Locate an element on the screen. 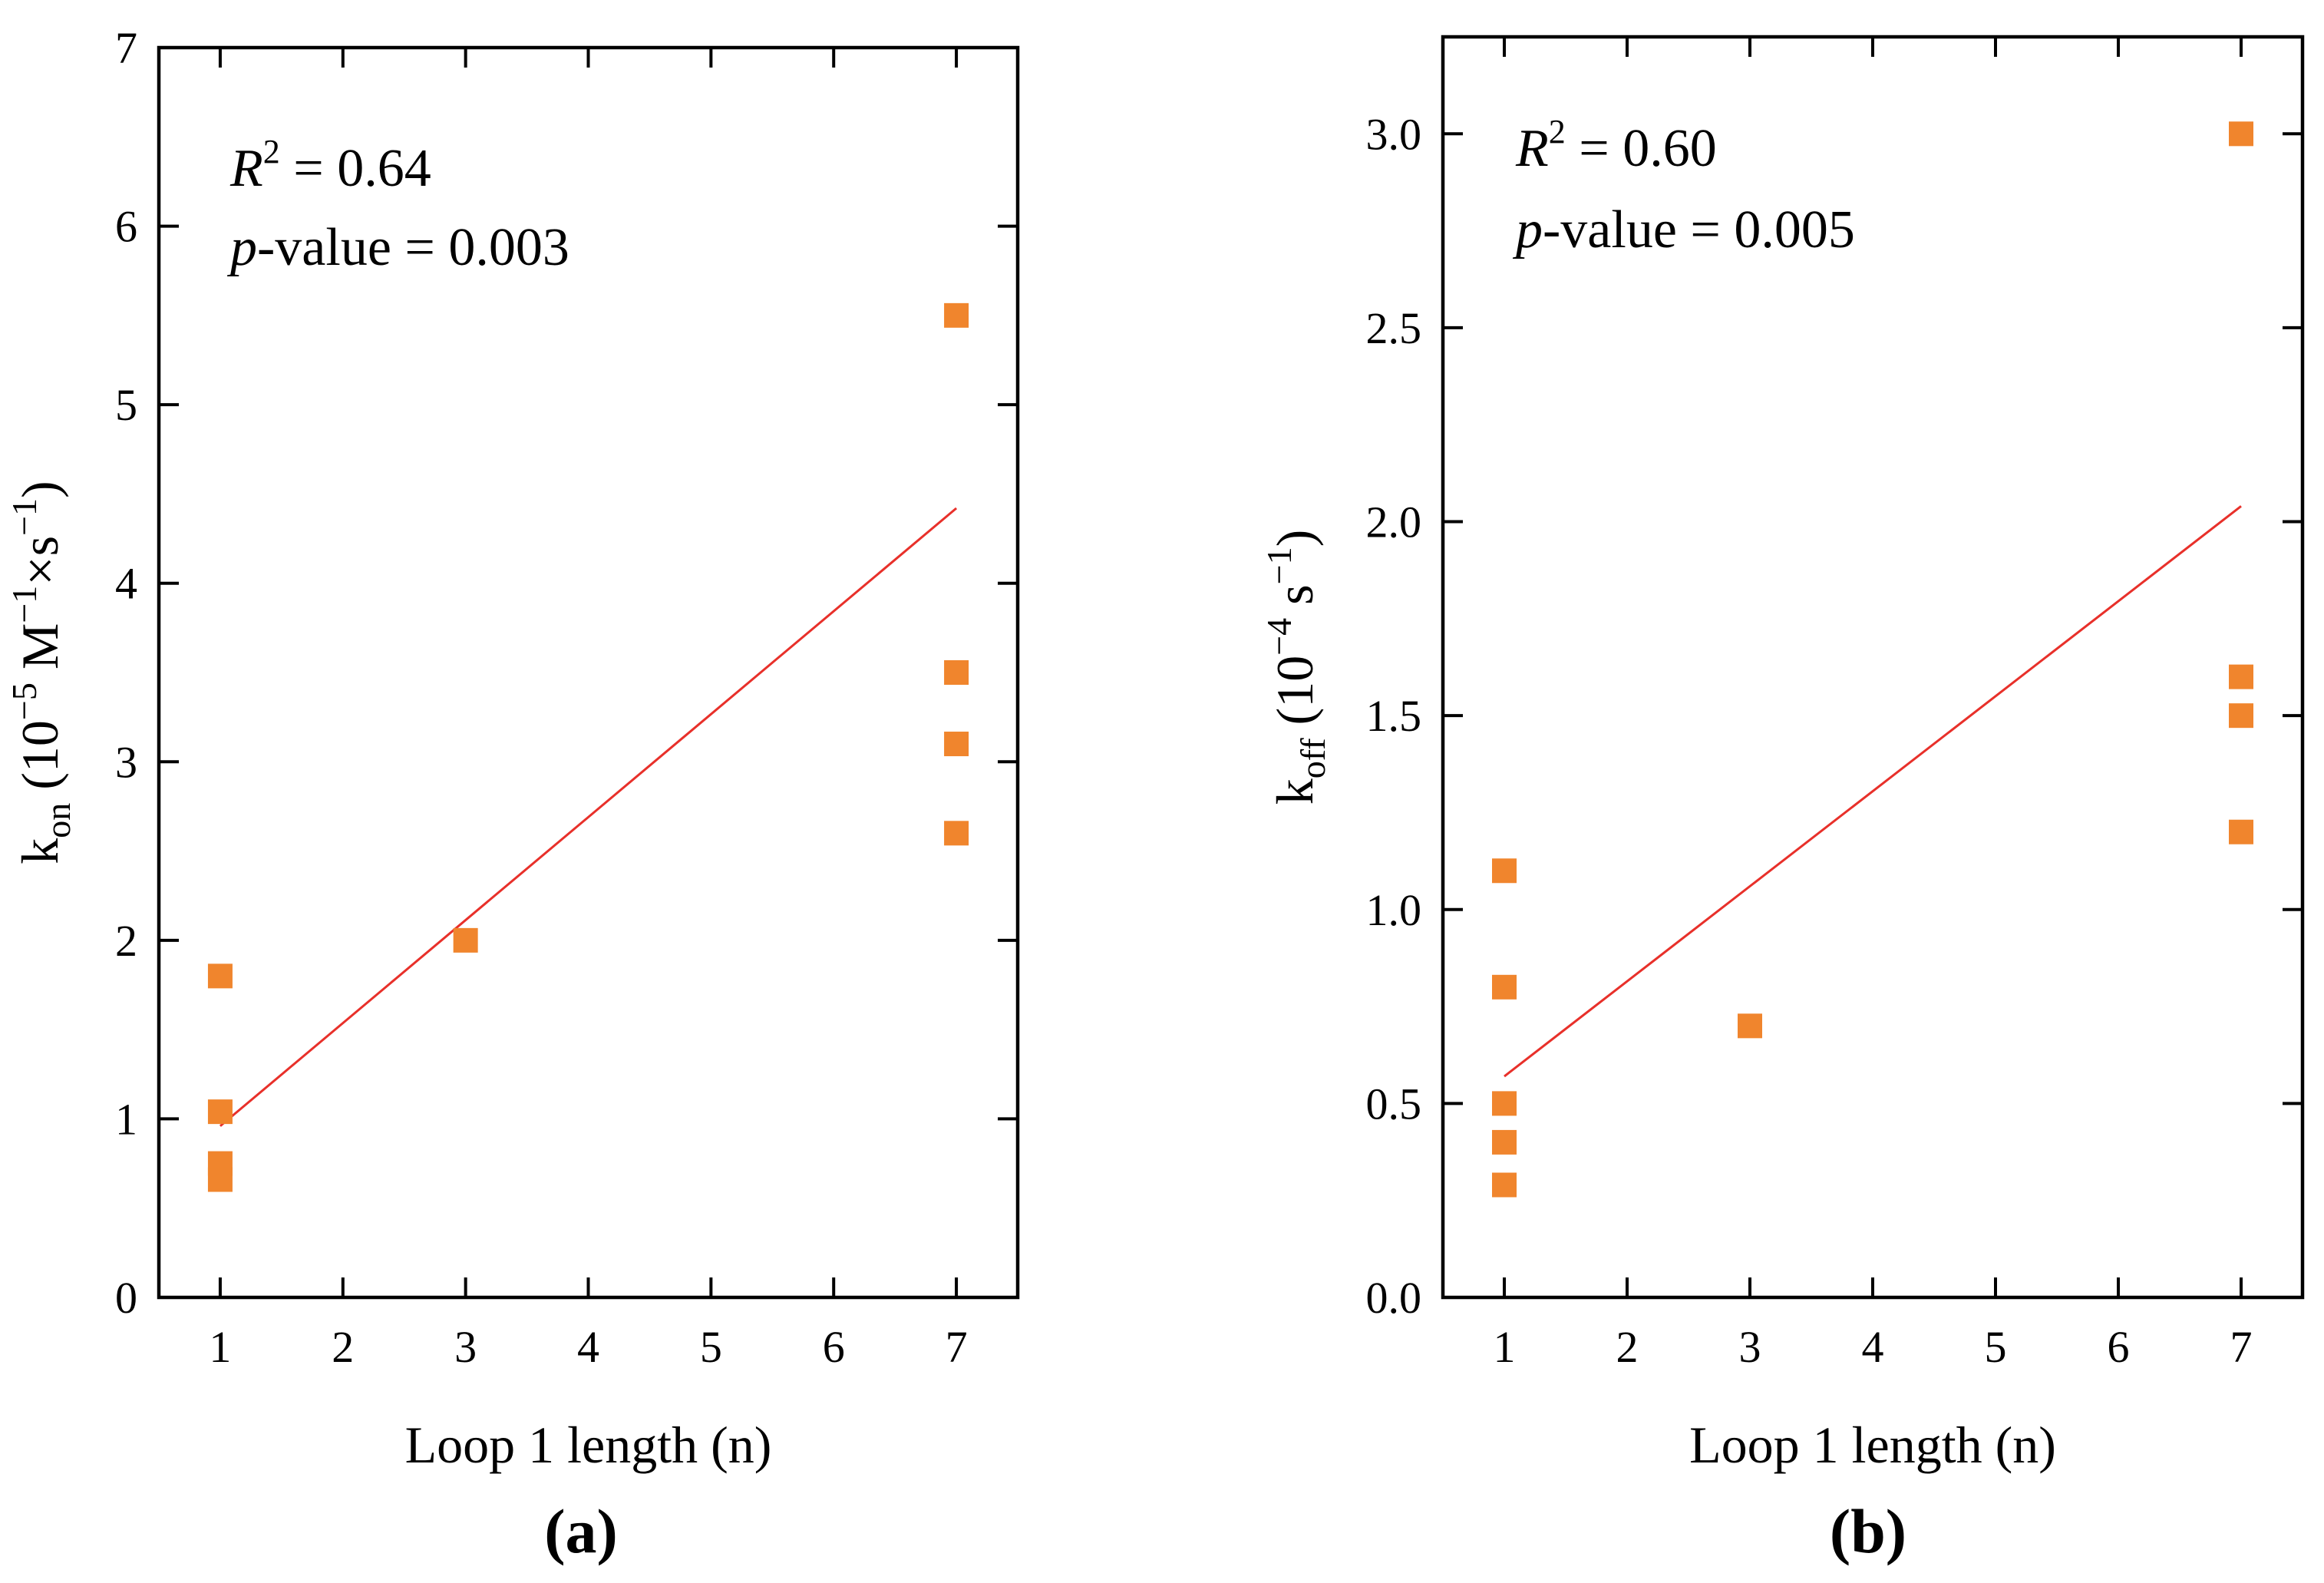 This screenshot has height=1583, width=2324. y-title-unit: s is located at coordinates (1295, 600).